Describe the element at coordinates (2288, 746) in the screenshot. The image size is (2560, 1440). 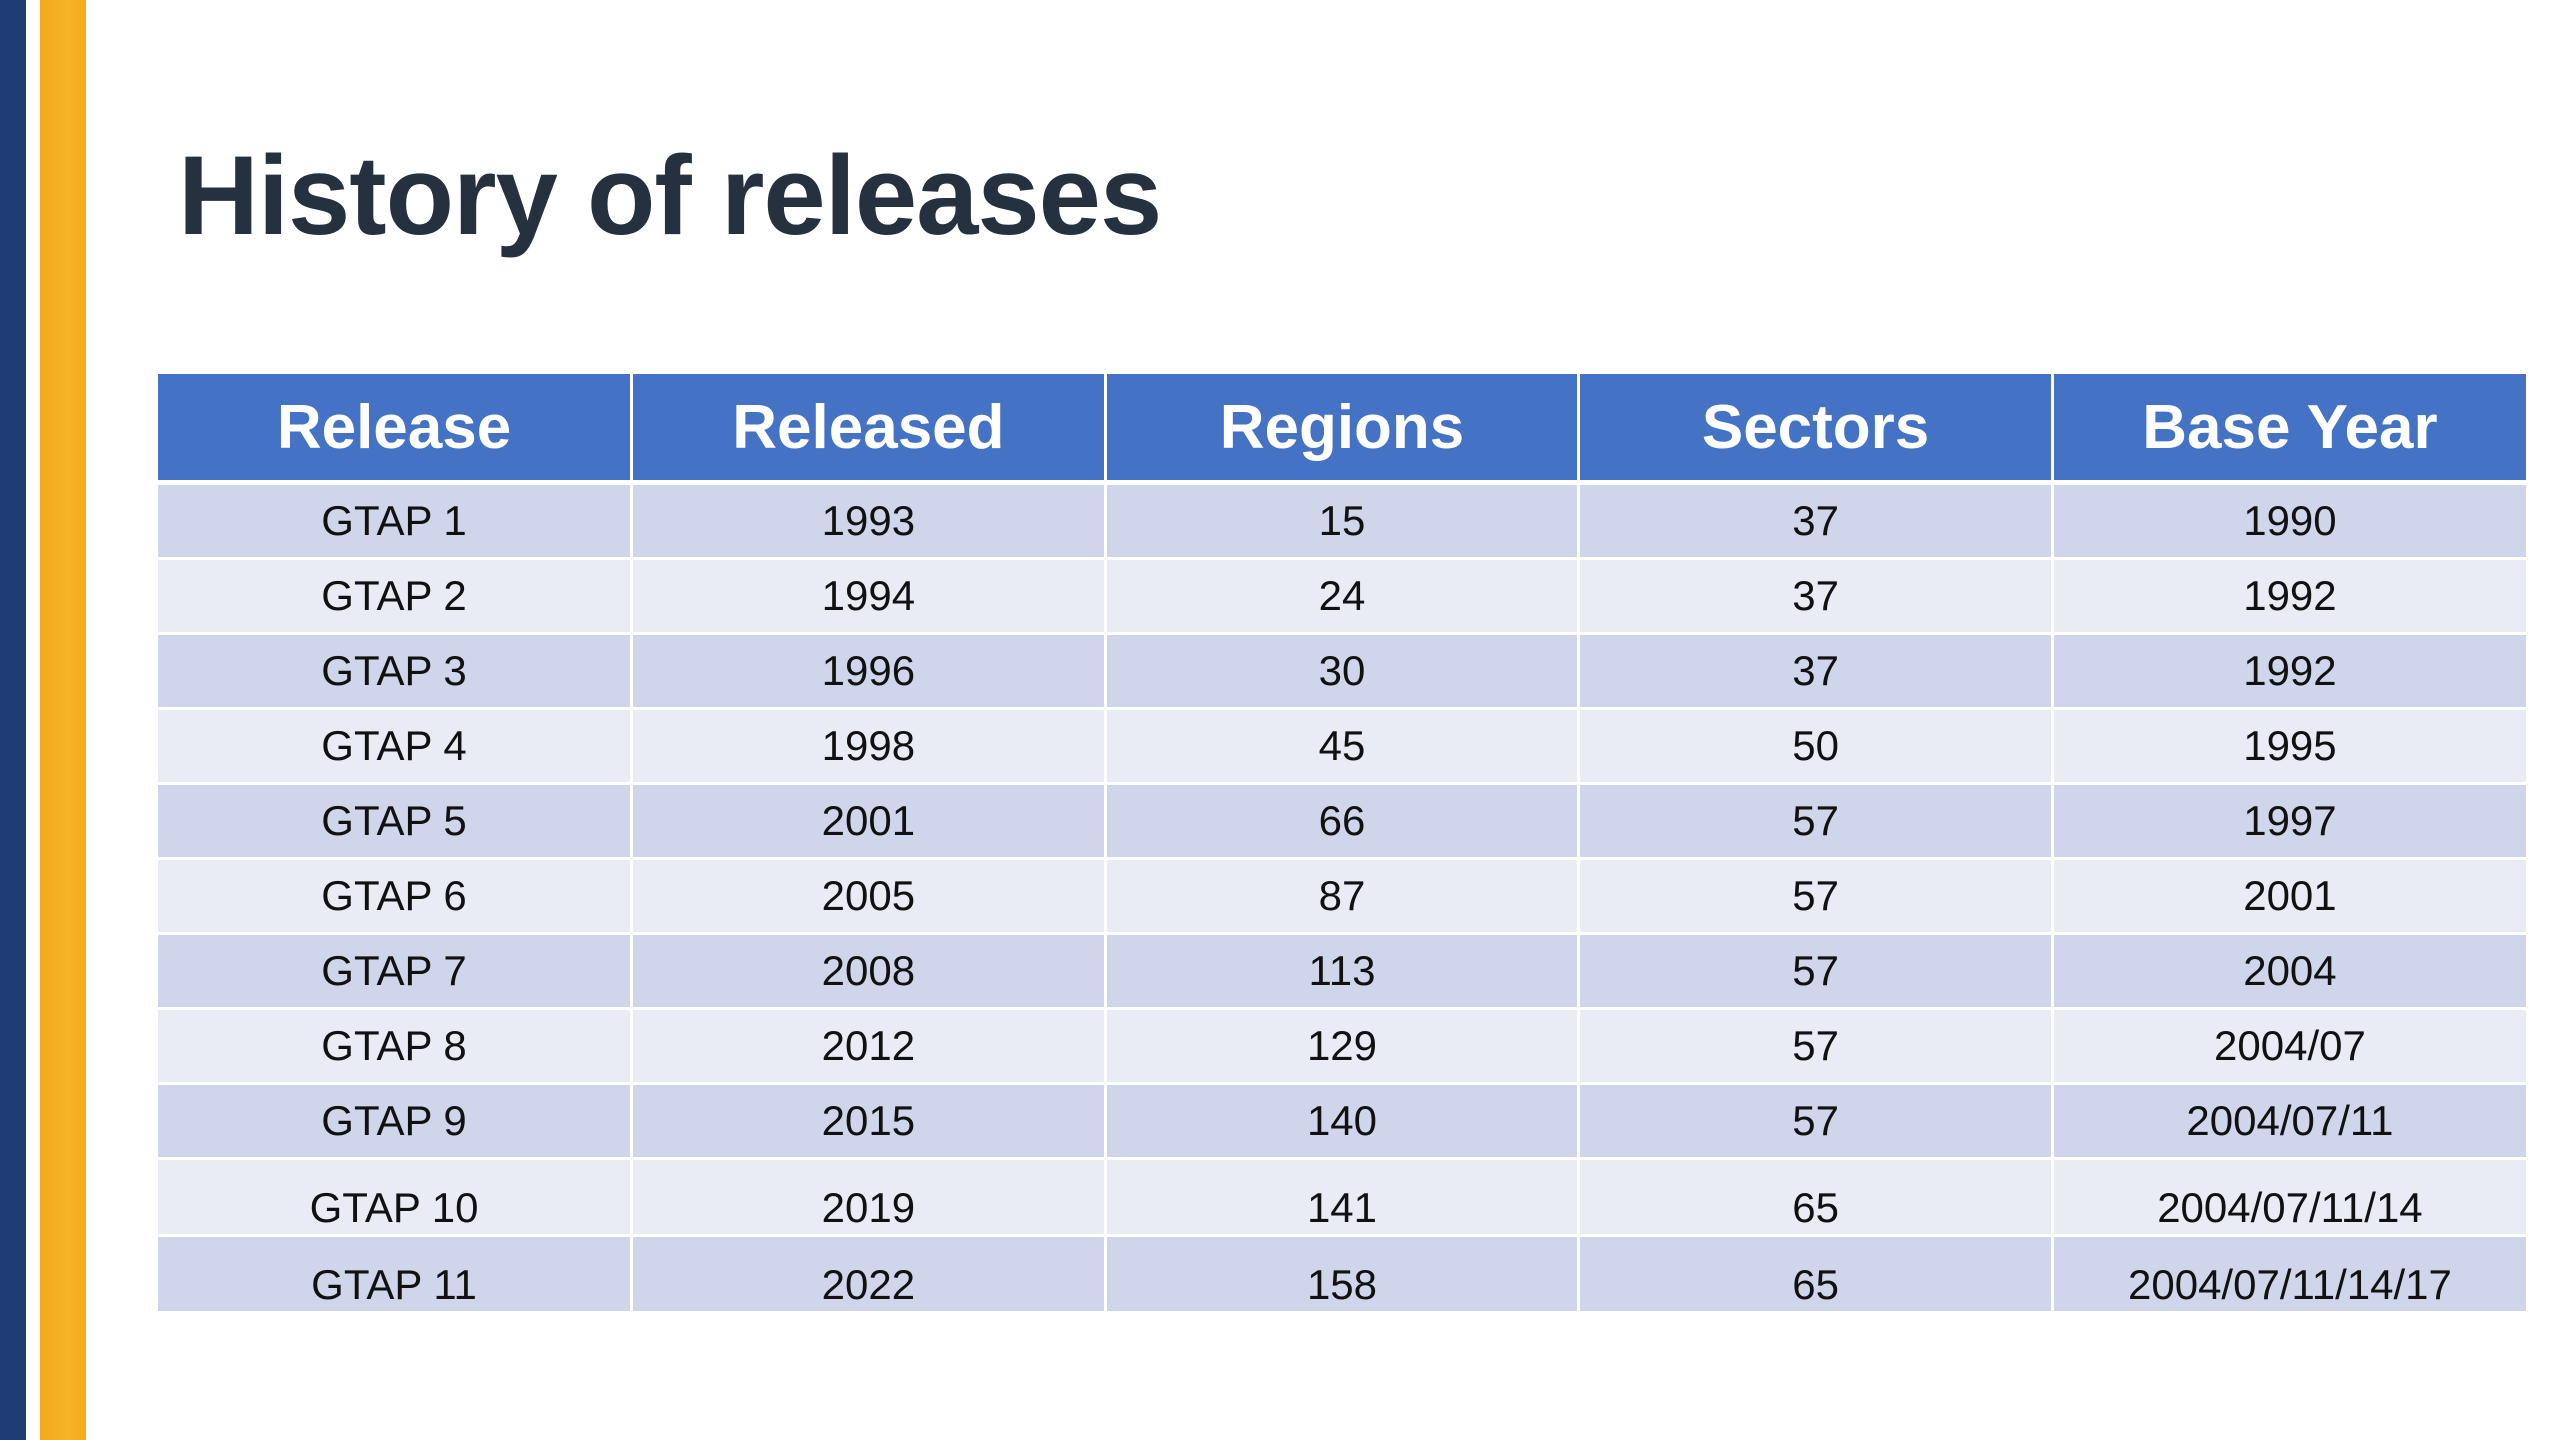
I see `cell-base-year: 1995` at that location.